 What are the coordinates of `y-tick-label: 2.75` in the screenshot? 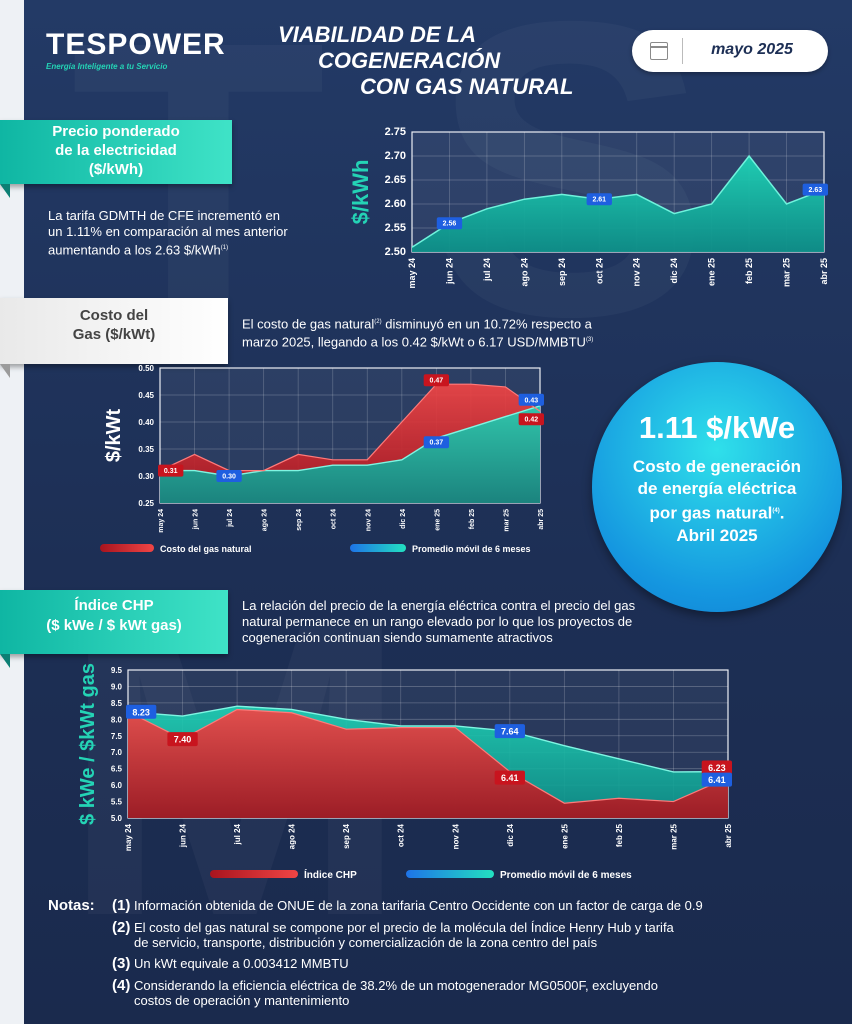 It's located at (395, 132).